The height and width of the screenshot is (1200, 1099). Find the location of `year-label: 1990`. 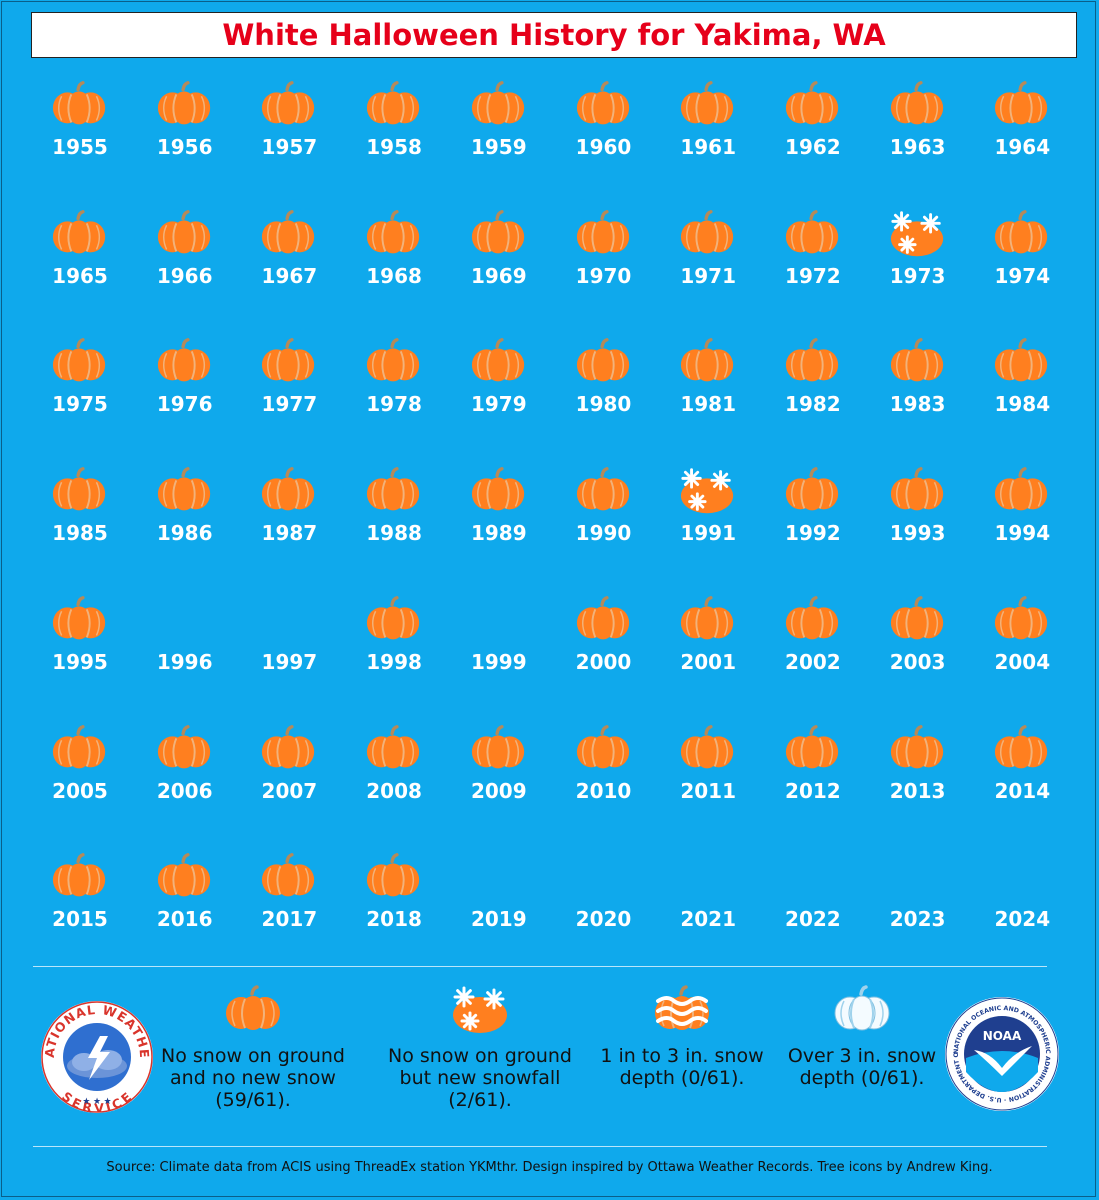

year-label: 1990 is located at coordinates (603, 533).